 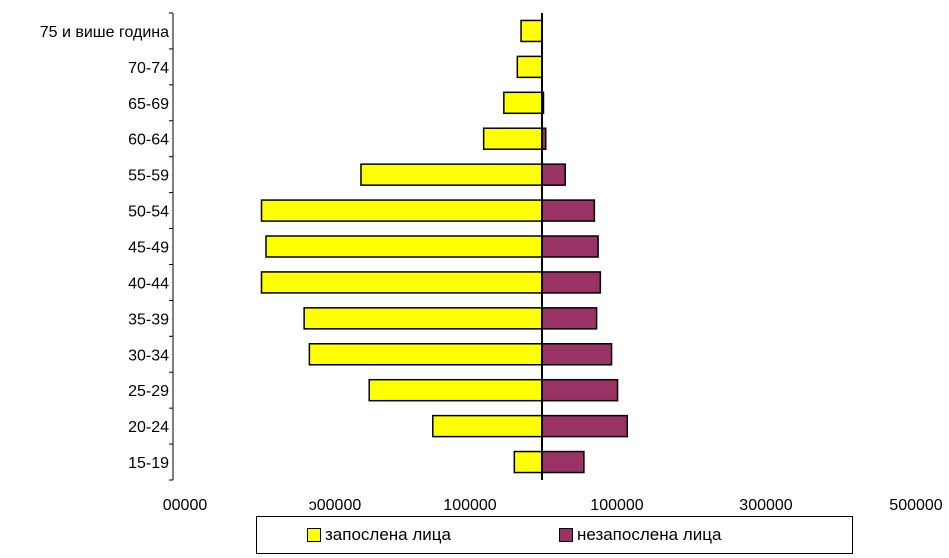 What do you see at coordinates (148, 104) in the screenshot?
I see `y-tick-label: 65-69` at bounding box center [148, 104].